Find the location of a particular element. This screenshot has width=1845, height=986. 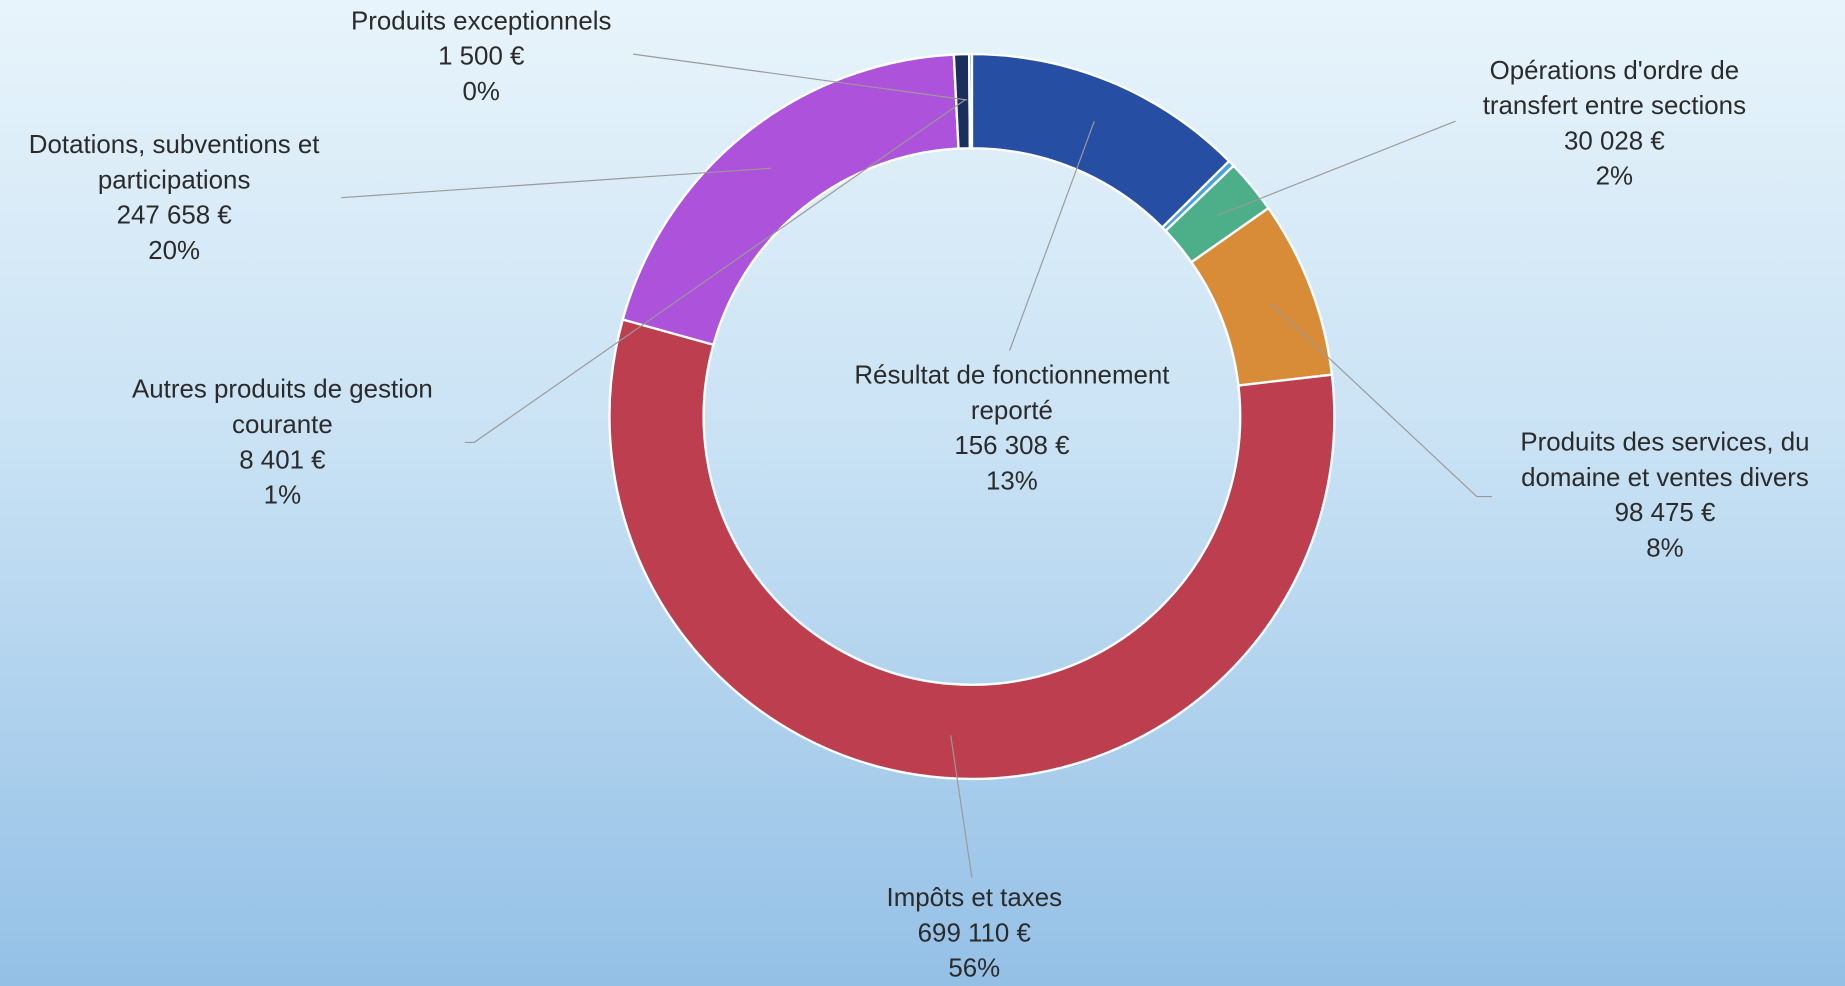

label-value: 1 500 € is located at coordinates (481, 56).